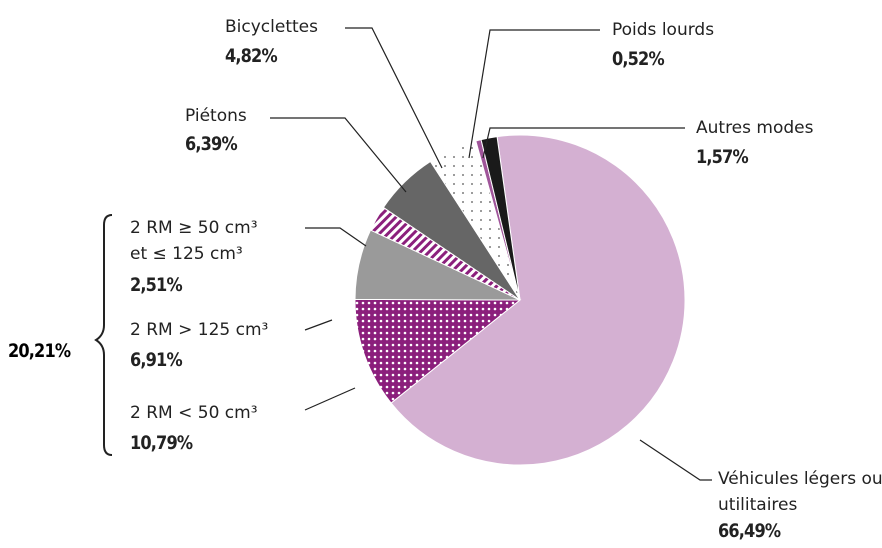  I want to click on slice-label: Poids lourds, so click(663, 30).